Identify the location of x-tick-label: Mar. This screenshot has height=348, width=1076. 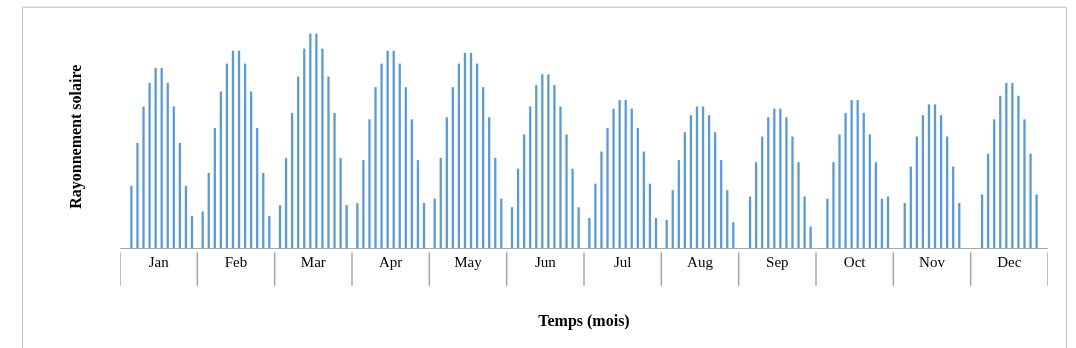
(313, 262).